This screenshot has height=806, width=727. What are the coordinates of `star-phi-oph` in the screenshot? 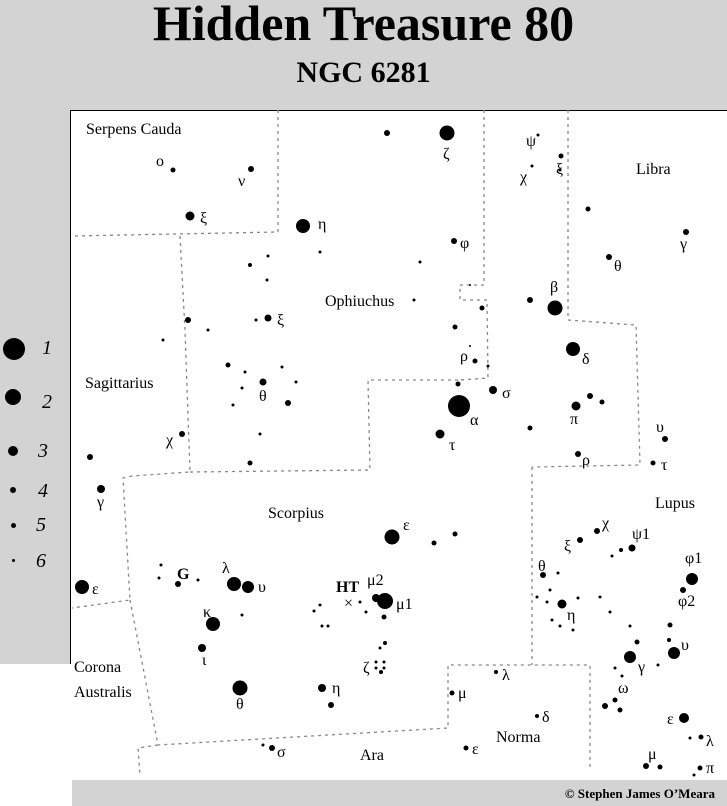 It's located at (454, 241).